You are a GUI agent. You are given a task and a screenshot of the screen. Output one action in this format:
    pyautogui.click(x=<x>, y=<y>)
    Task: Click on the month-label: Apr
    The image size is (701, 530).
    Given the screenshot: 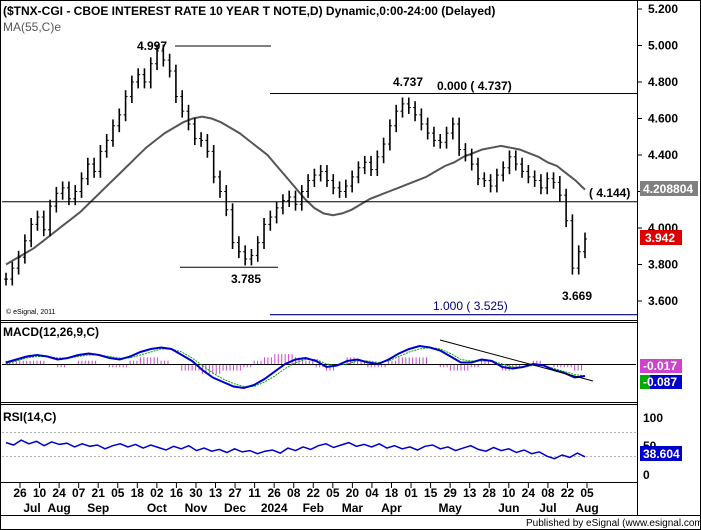 What is the action you would take?
    pyautogui.click(x=391, y=508)
    